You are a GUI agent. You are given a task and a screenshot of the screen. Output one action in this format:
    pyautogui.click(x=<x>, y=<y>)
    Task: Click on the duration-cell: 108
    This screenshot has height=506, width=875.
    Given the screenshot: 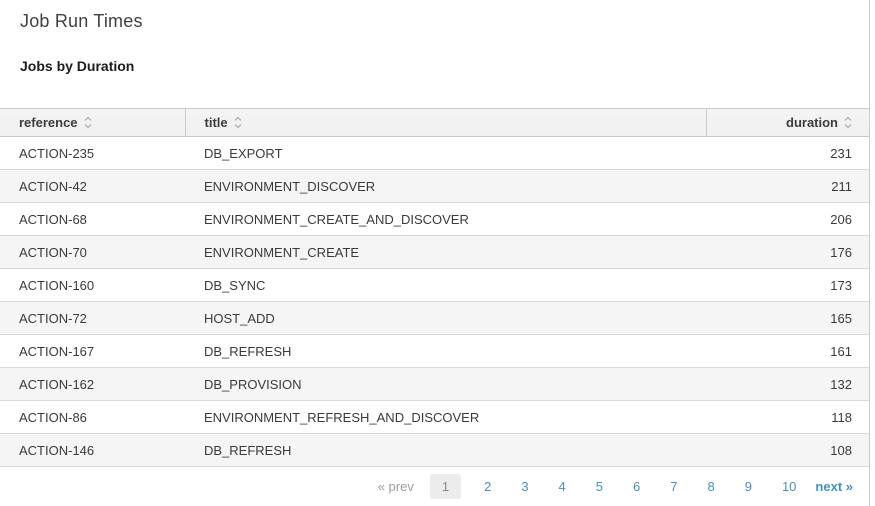 What is the action you would take?
    pyautogui.click(x=787, y=450)
    